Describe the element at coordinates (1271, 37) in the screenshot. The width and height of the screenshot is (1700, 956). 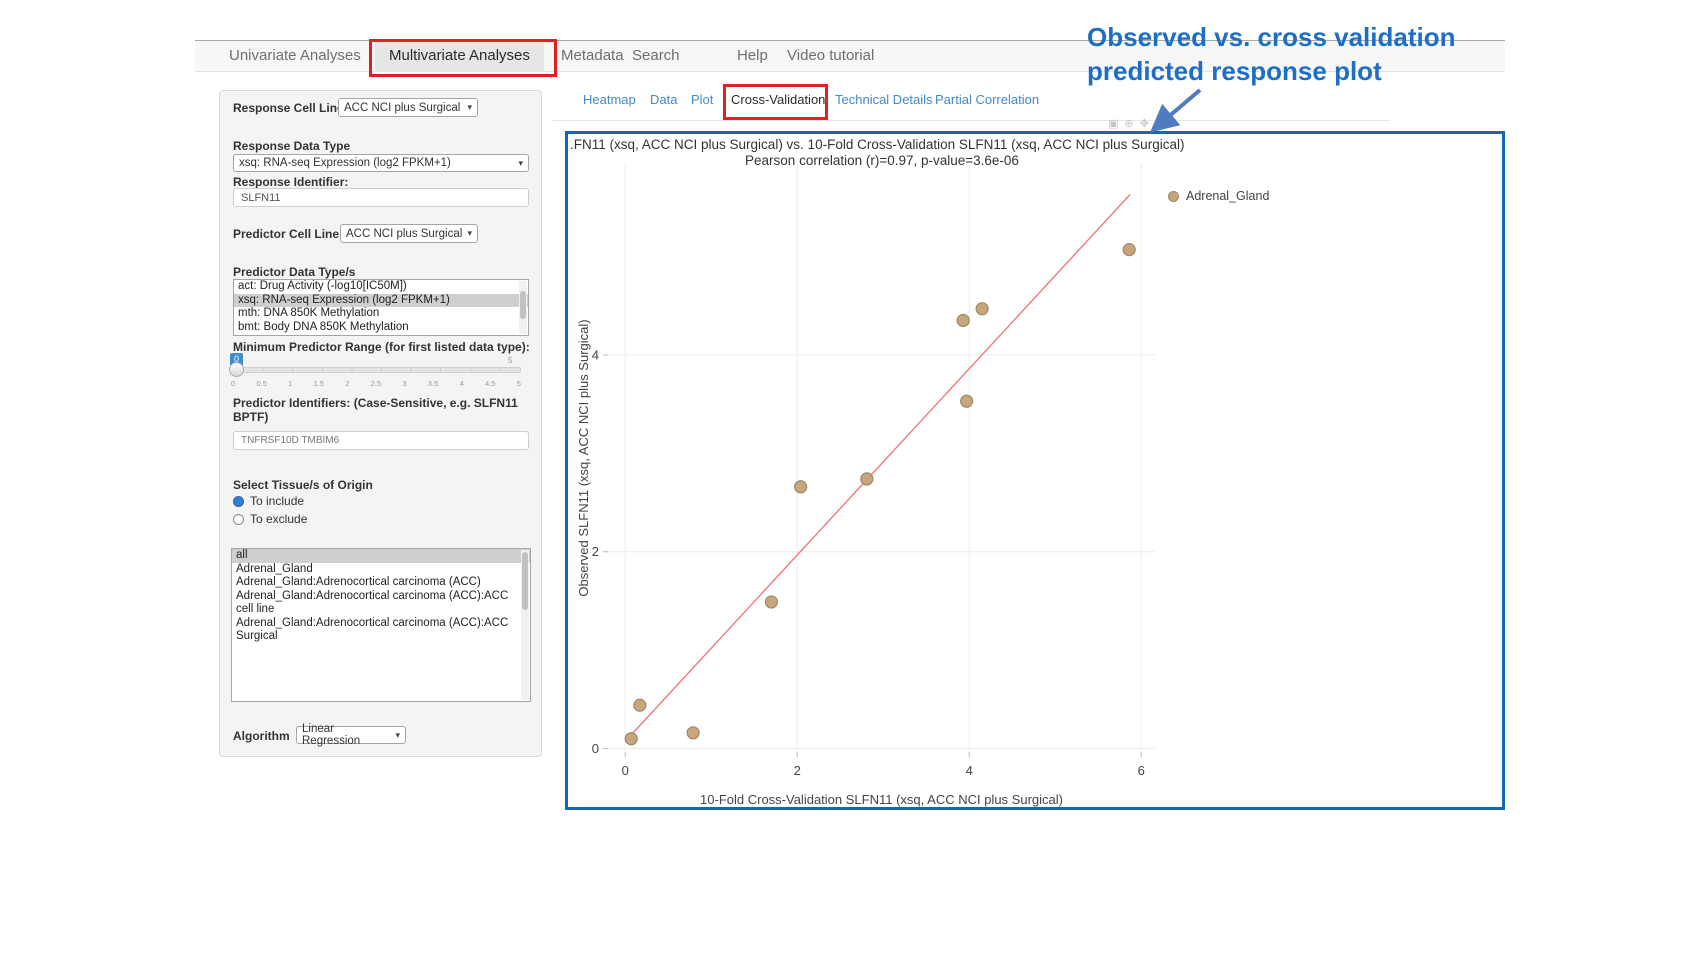
I see `callout-line1: Observed vs. cross validation` at that location.